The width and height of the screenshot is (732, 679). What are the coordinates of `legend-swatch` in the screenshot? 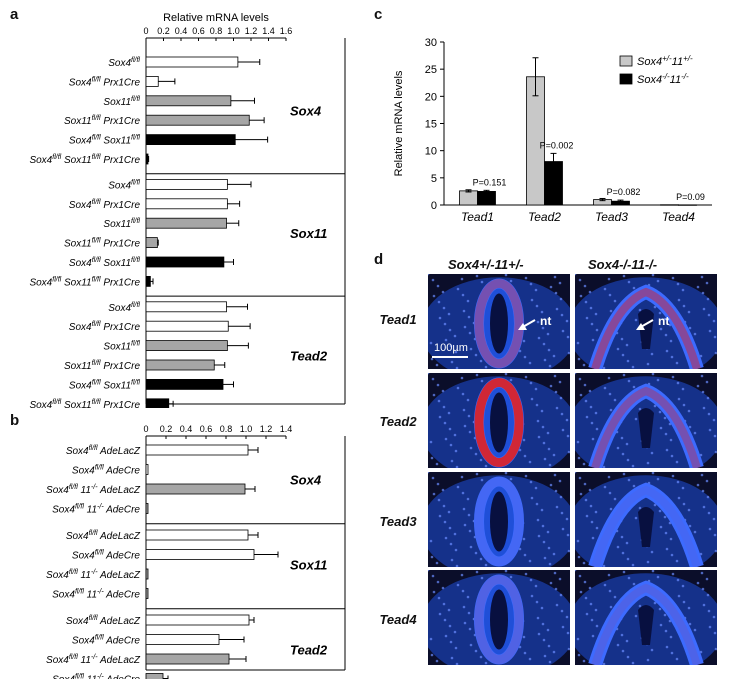 It's located at (626, 79).